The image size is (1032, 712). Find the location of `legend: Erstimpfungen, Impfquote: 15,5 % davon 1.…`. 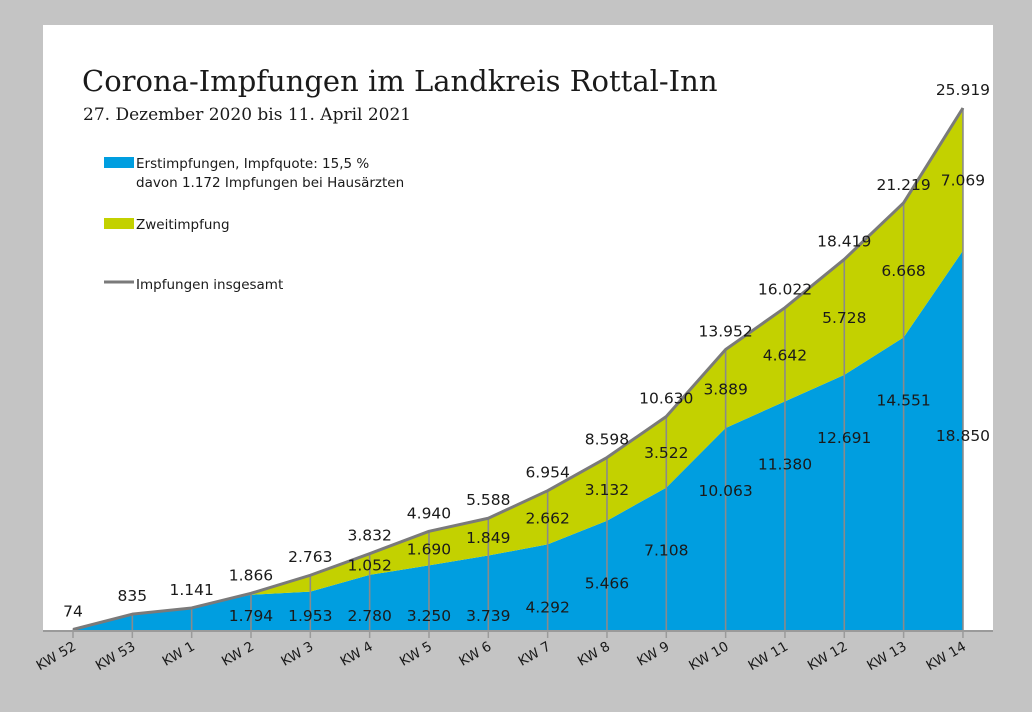

legend: Erstimpfungen, Impfquote: 15,5 % davon 1.… is located at coordinates (254, 224).